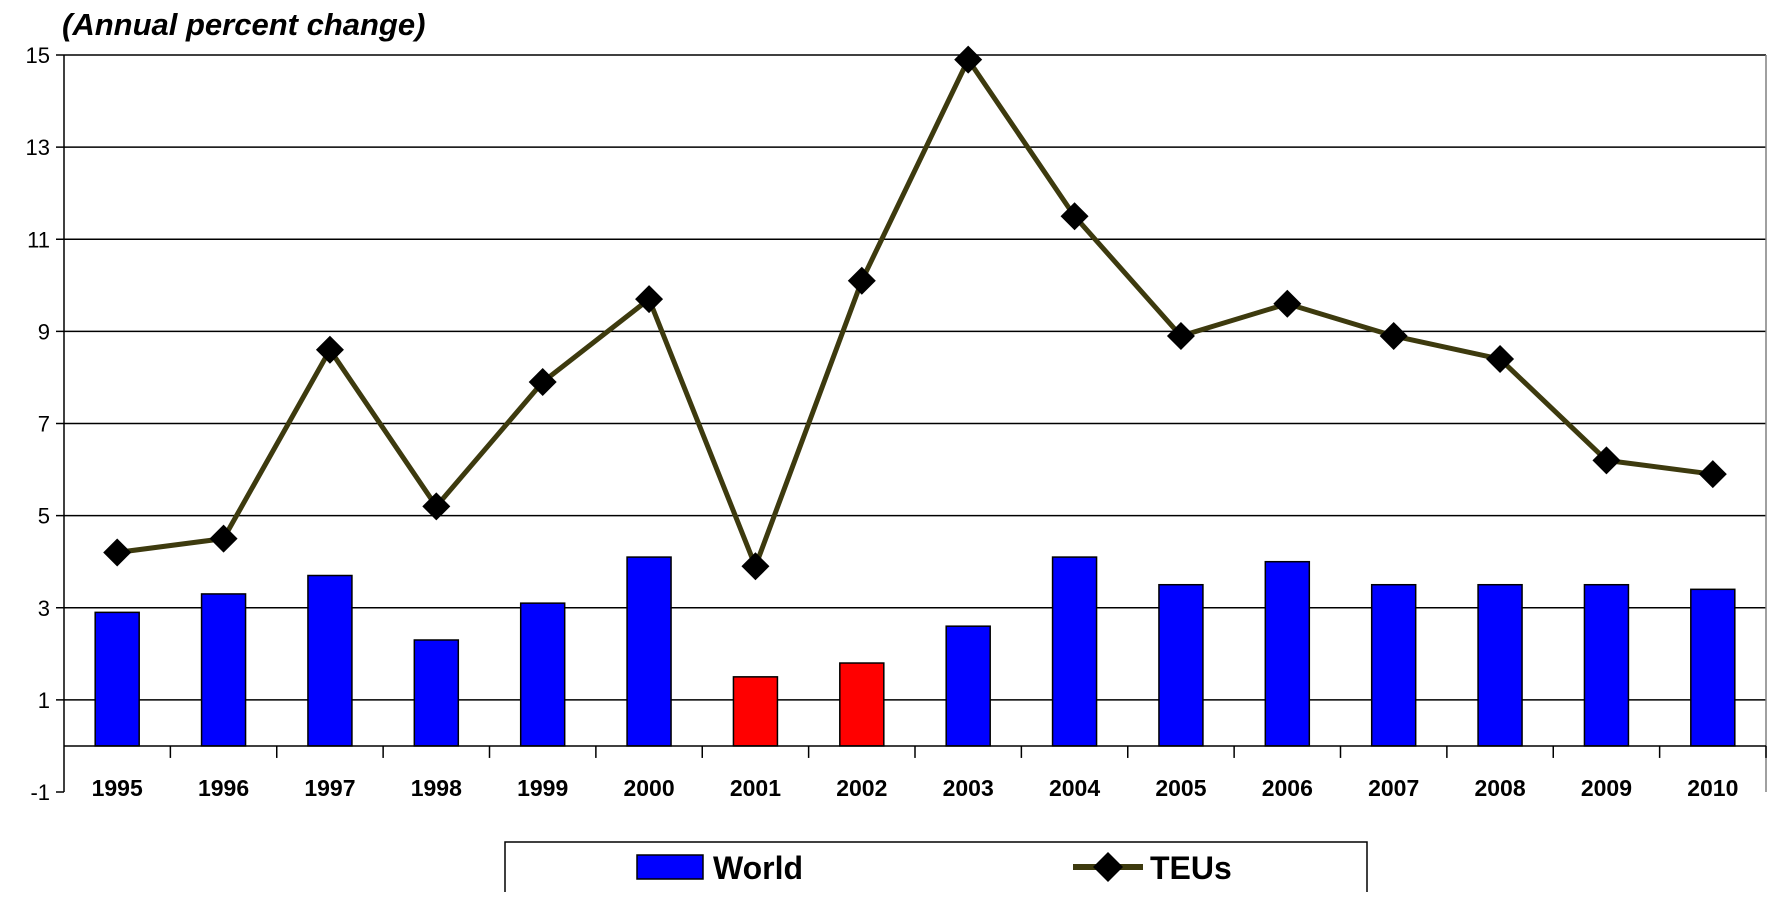 The height and width of the screenshot is (897, 1772). Describe the element at coordinates (1606, 460) in the screenshot. I see `marker-teus-2009` at that location.